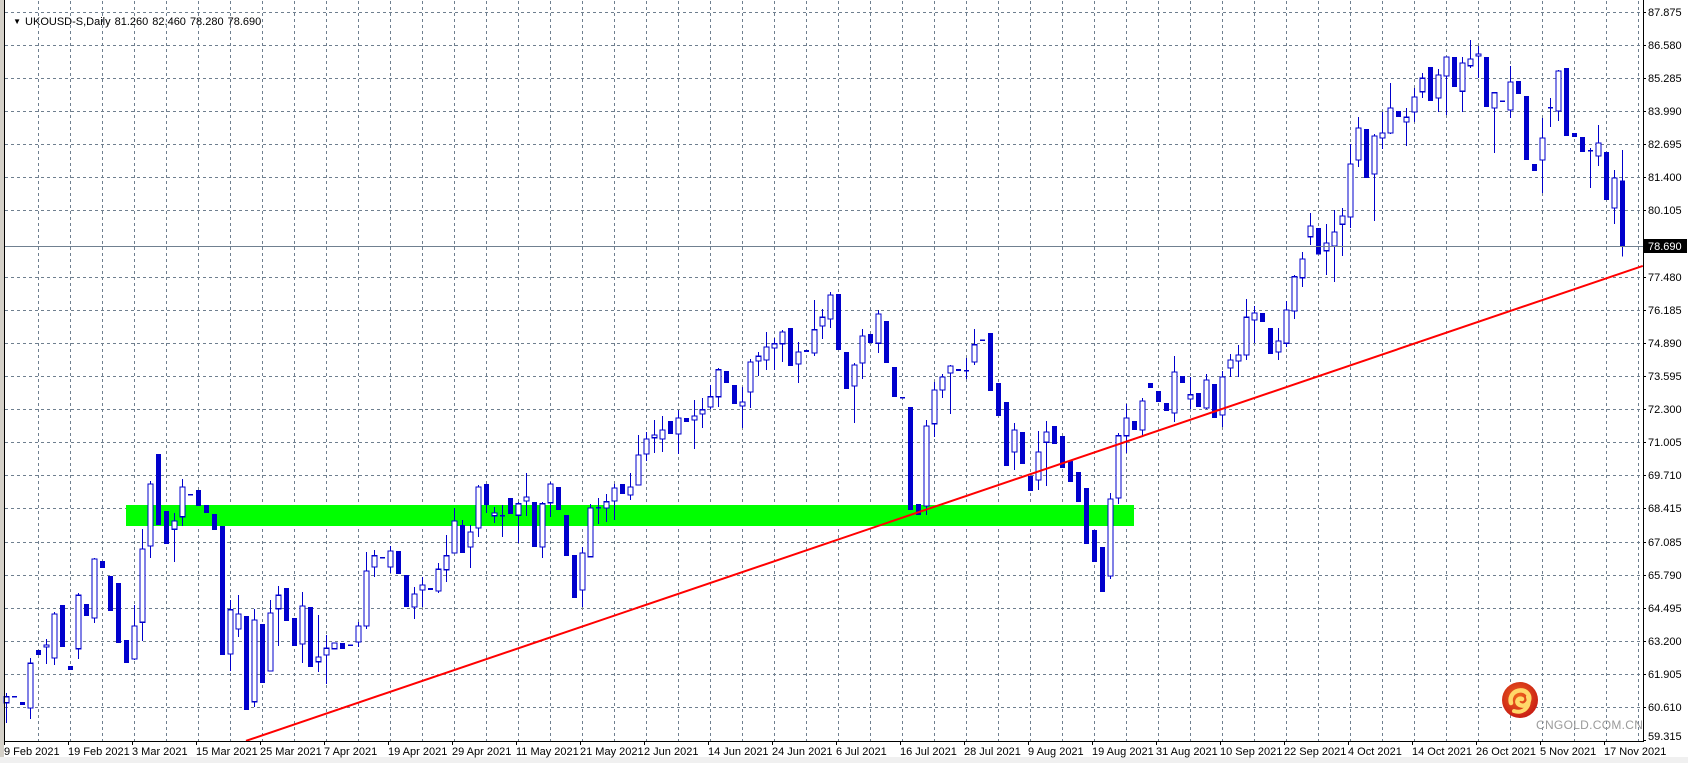 Image resolution: width=1688 pixels, height=763 pixels. What do you see at coordinates (17, 21) in the screenshot?
I see `dropdown-triangle-icon: ▼` at bounding box center [17, 21].